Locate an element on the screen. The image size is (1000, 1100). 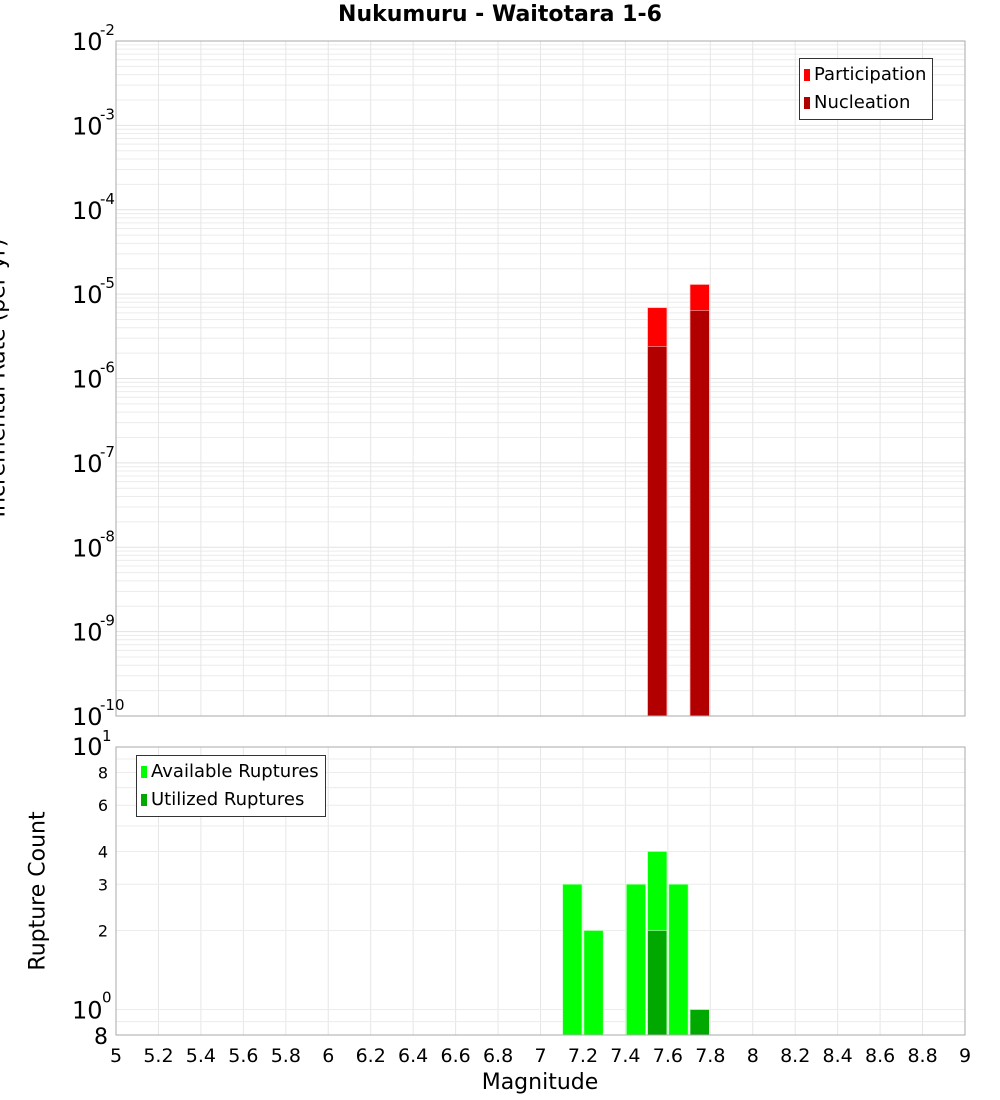
svg-text: 2 is located at coordinates (103, 931).